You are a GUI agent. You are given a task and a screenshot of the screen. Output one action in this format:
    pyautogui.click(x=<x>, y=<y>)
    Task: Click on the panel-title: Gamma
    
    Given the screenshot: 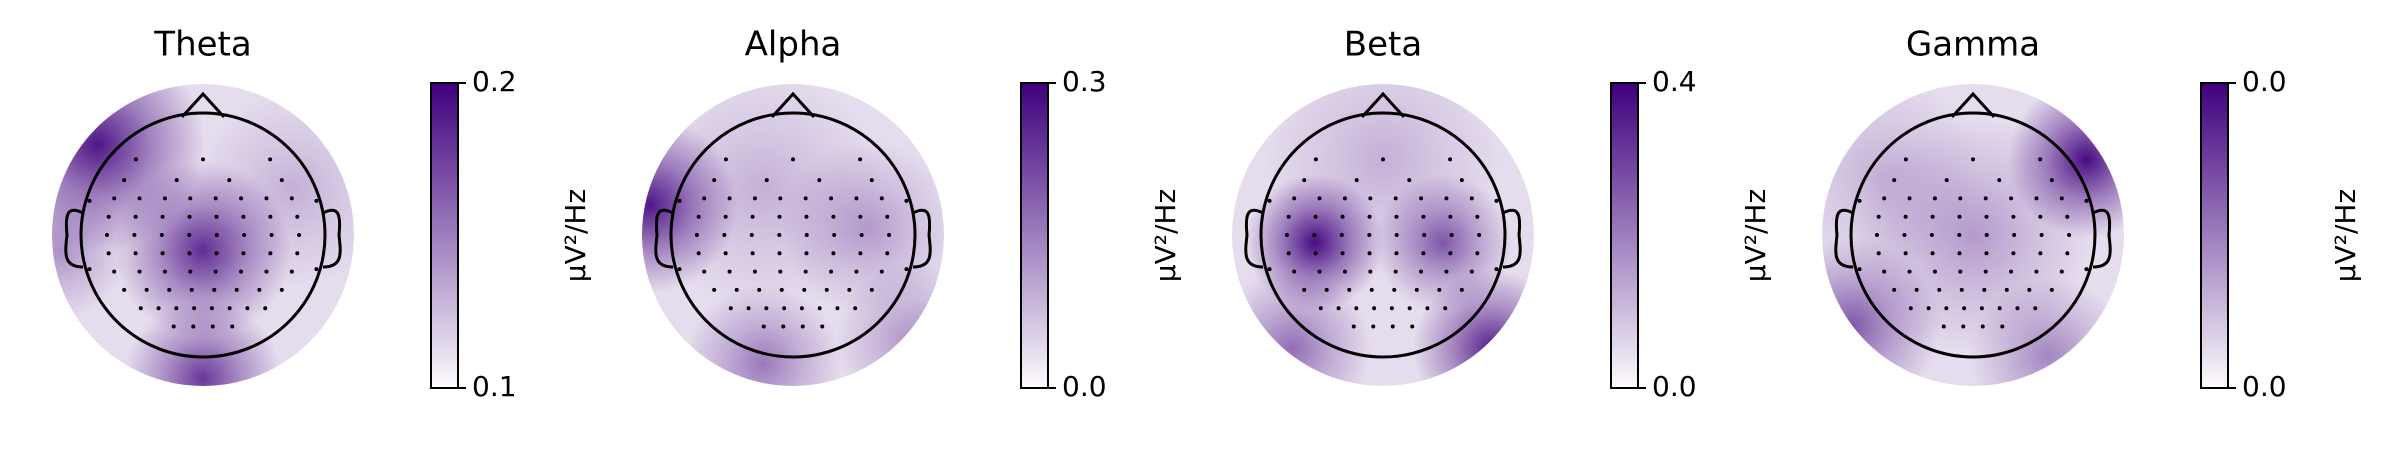 What is the action you would take?
    pyautogui.click(x=1973, y=45)
    